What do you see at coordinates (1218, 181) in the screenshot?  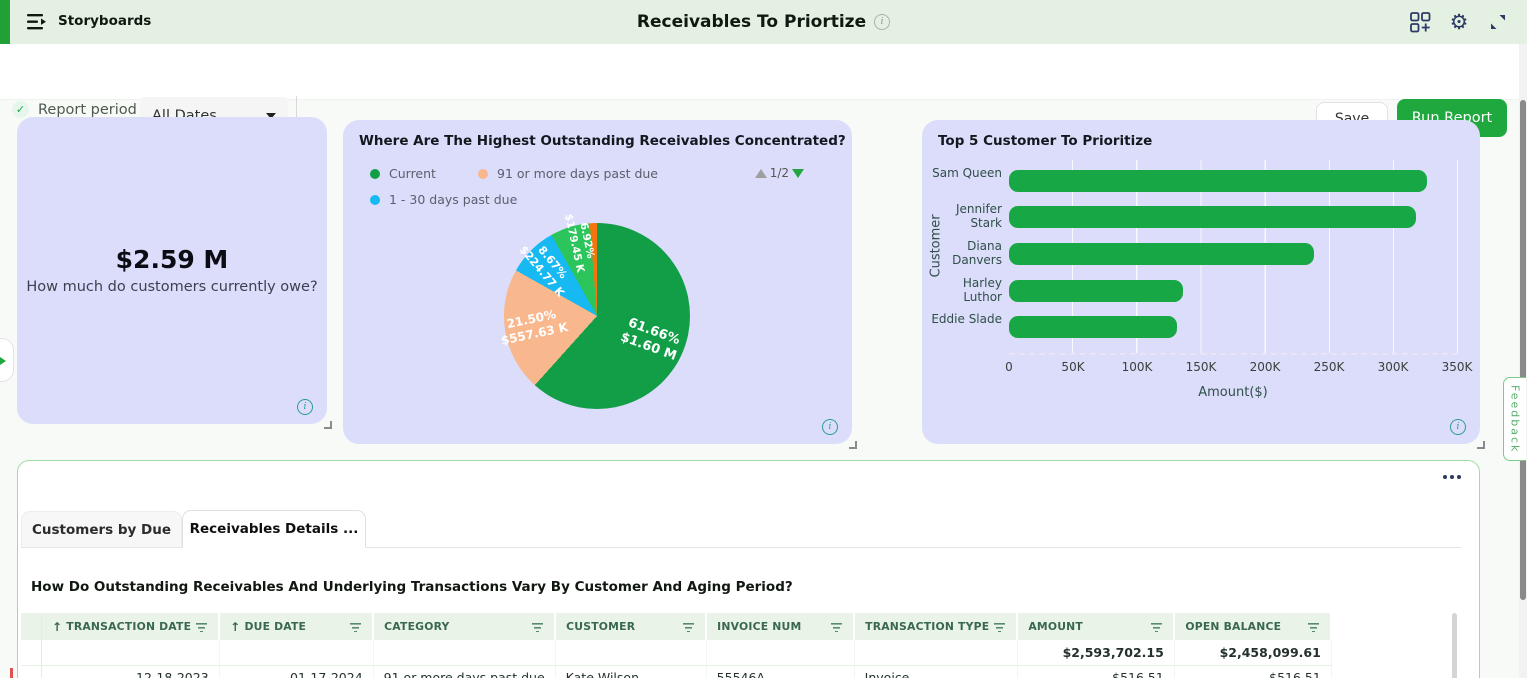 I see `bar-sam-queen` at bounding box center [1218, 181].